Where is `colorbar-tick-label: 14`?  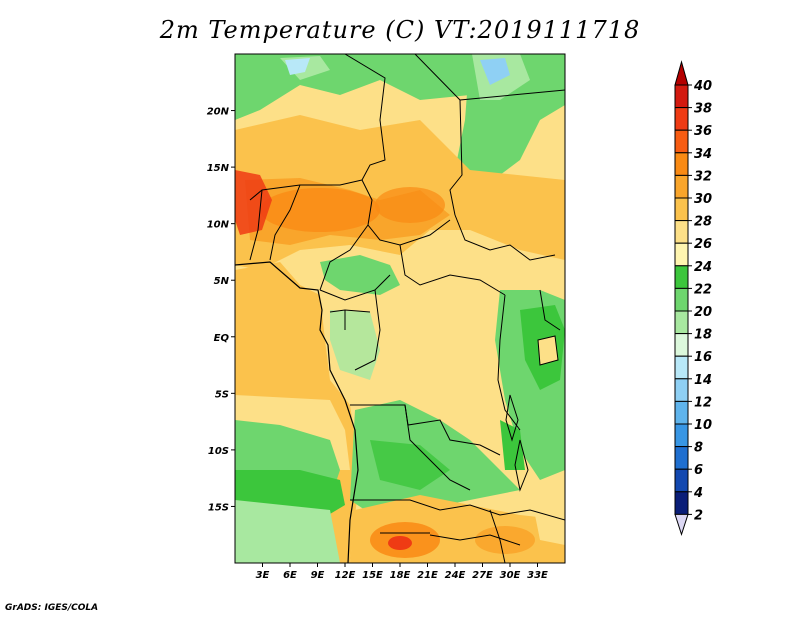
colorbar-tick-label: 14 is located at coordinates (703, 380).